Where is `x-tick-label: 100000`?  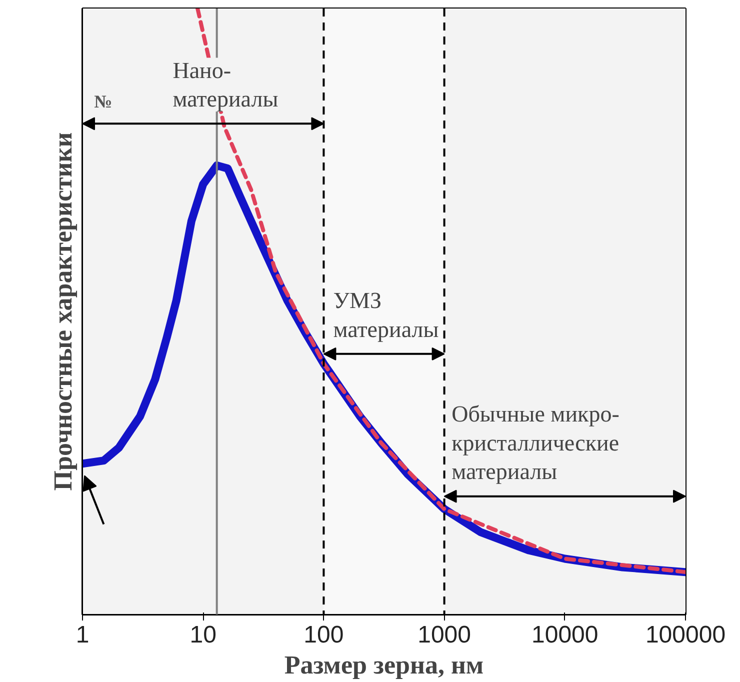
x-tick-label: 100000 is located at coordinates (685, 635).